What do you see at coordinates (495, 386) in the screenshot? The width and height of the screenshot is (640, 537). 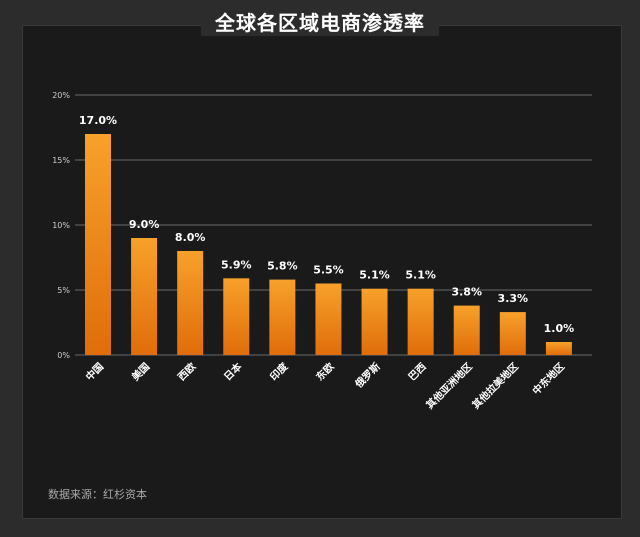 I see `x-tick-label: 其他拉美地区` at bounding box center [495, 386].